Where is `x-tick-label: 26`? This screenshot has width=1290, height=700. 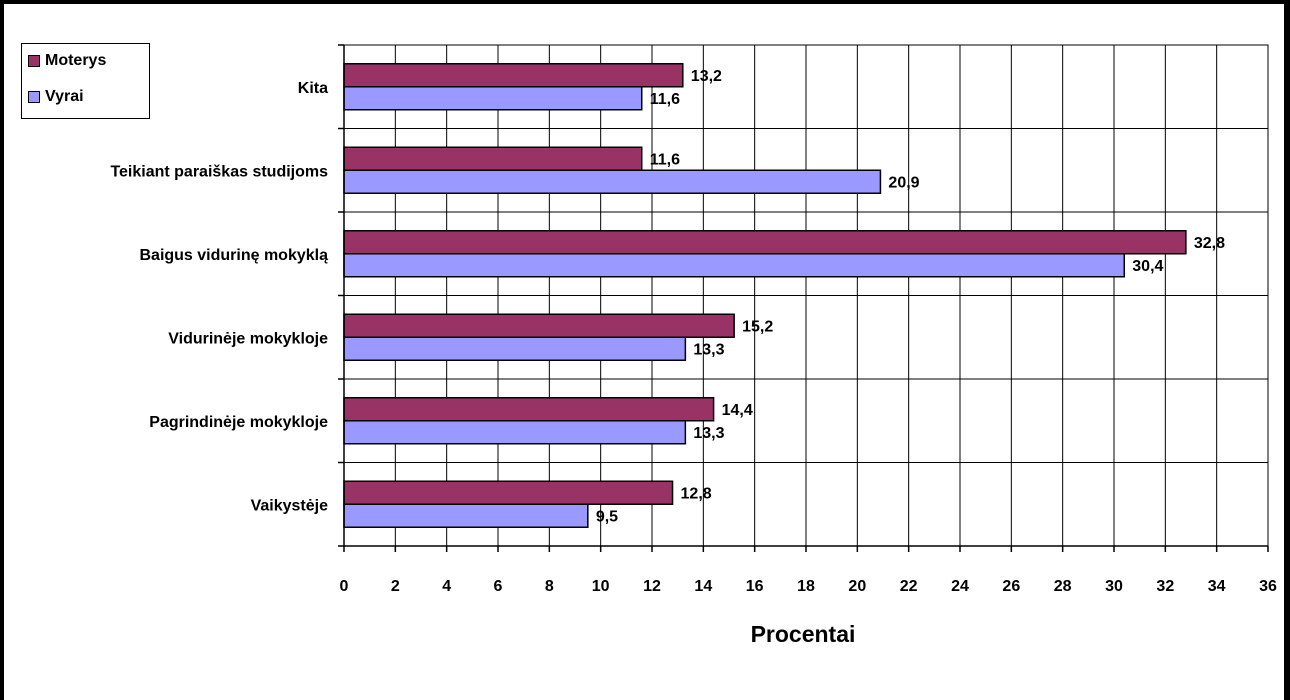 x-tick-label: 26 is located at coordinates (1011, 586).